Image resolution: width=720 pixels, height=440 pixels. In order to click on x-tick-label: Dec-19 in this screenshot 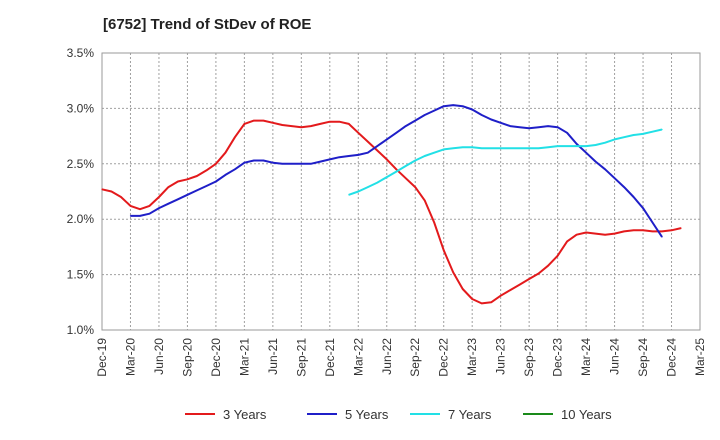, I will do `click(102, 357)`.